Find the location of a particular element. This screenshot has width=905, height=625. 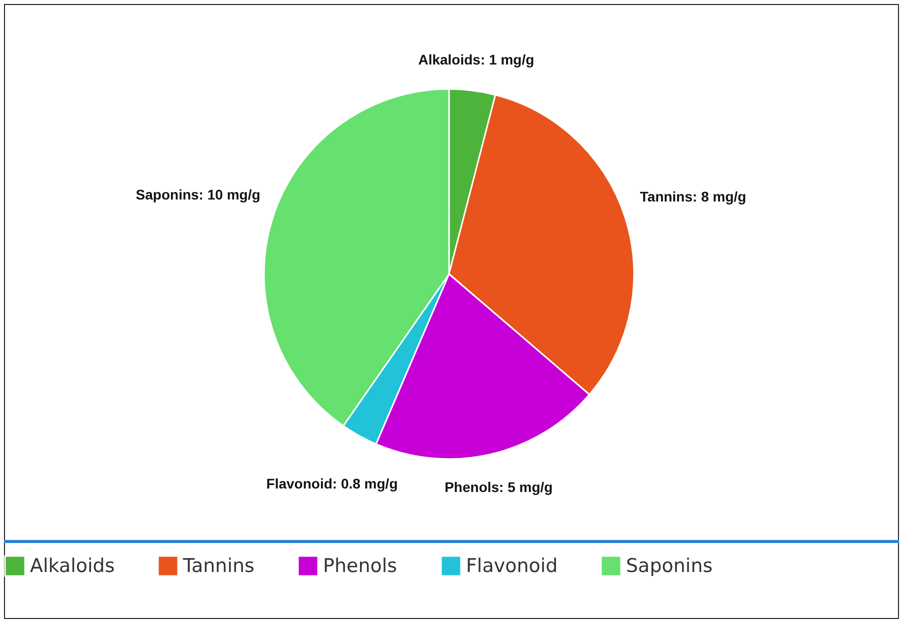

data-label: Saponins: 10 mg/g is located at coordinates (198, 194).